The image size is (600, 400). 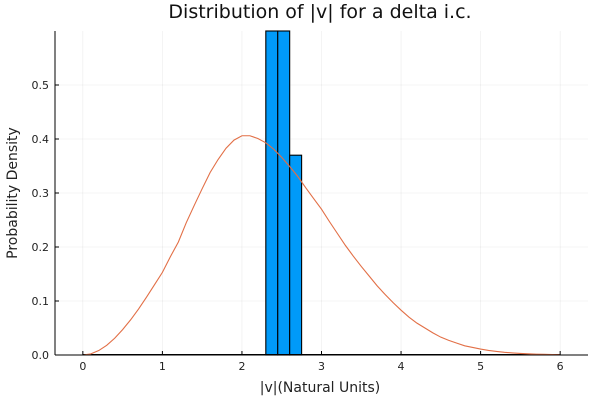 What do you see at coordinates (480, 366) in the screenshot?
I see `x-tick-label: 5` at bounding box center [480, 366].